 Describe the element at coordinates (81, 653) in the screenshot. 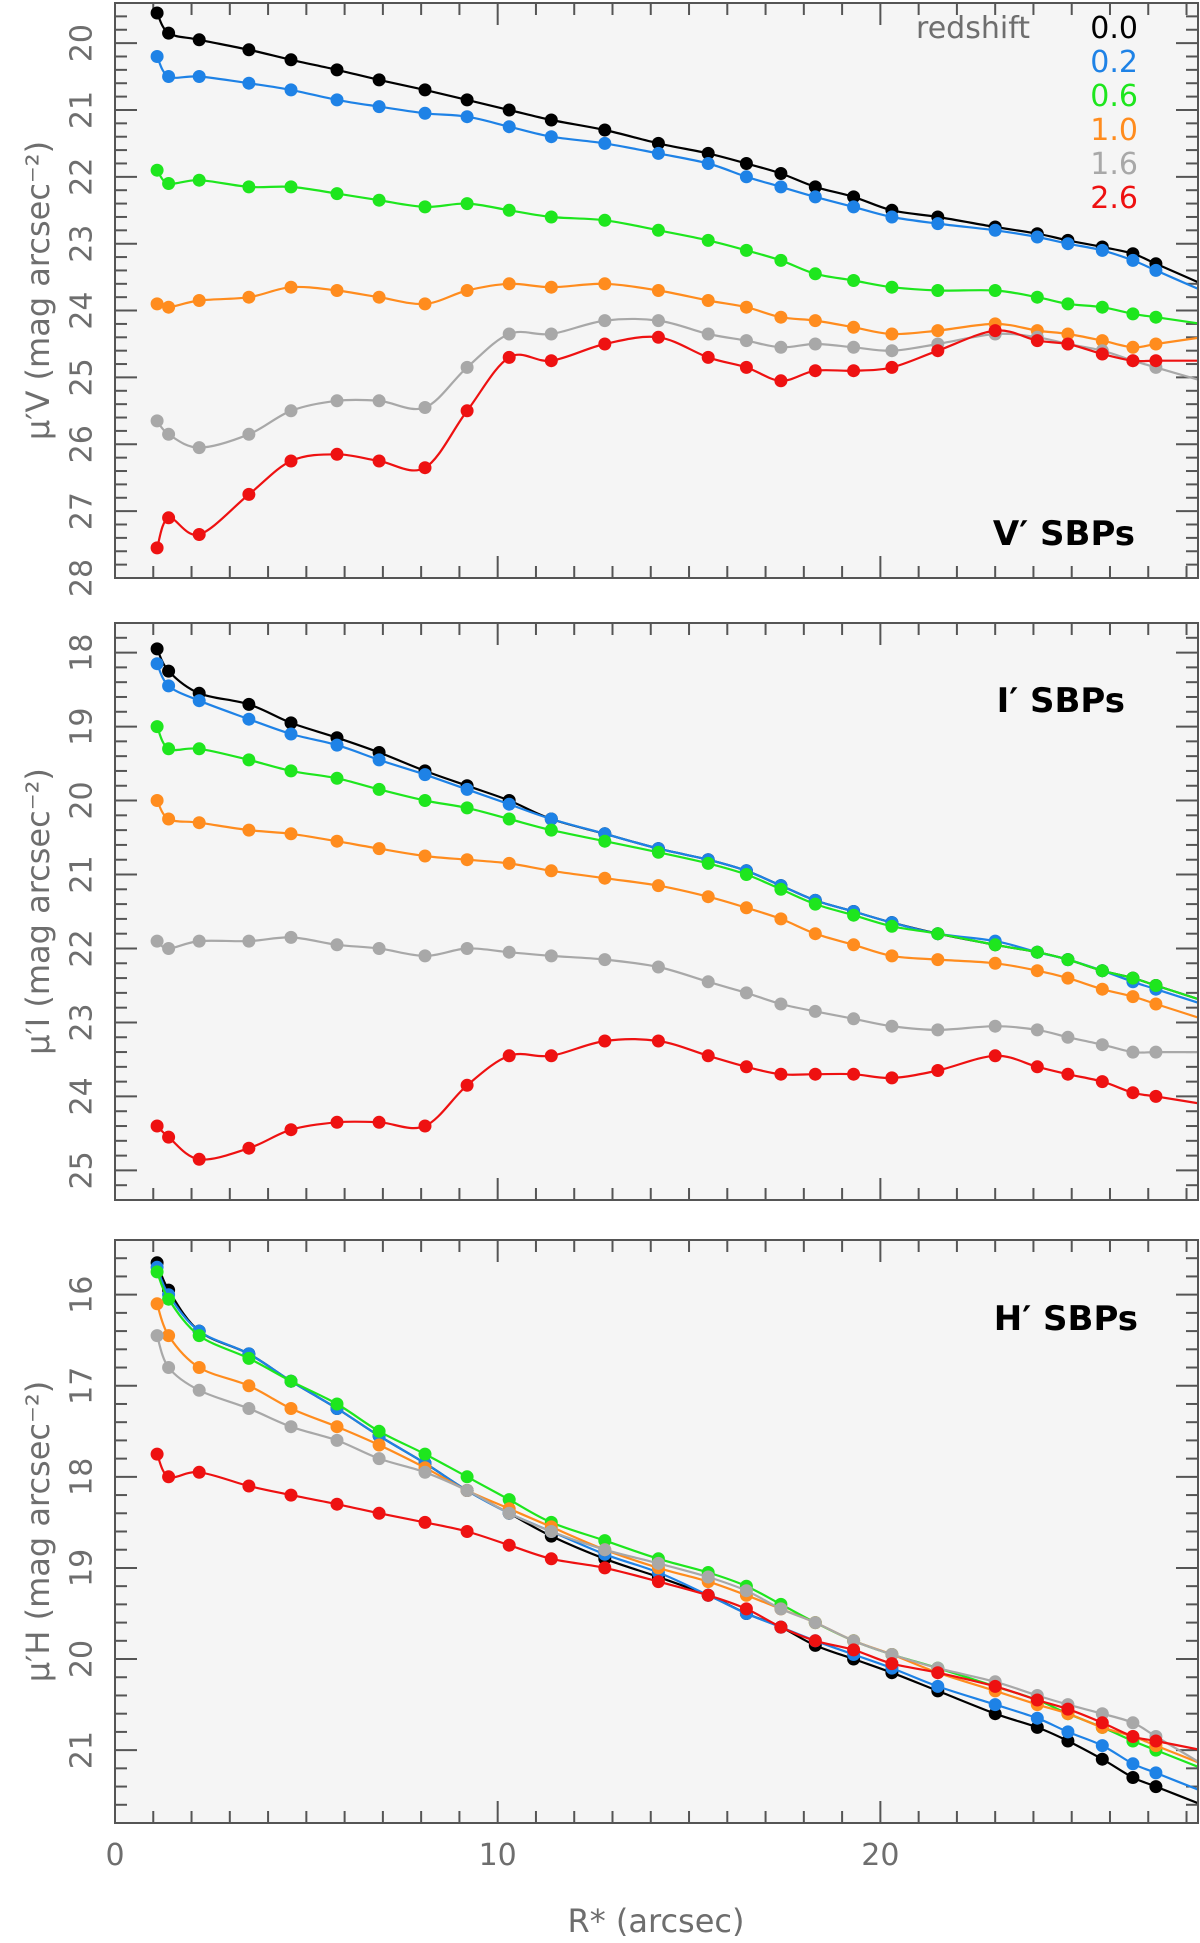

I see `panel-i-y-tick-label: 18` at that location.